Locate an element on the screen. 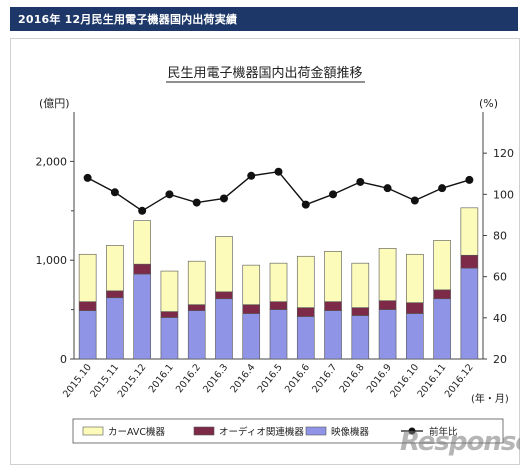  x-axis-unit: (年・月) is located at coordinates (490, 398).